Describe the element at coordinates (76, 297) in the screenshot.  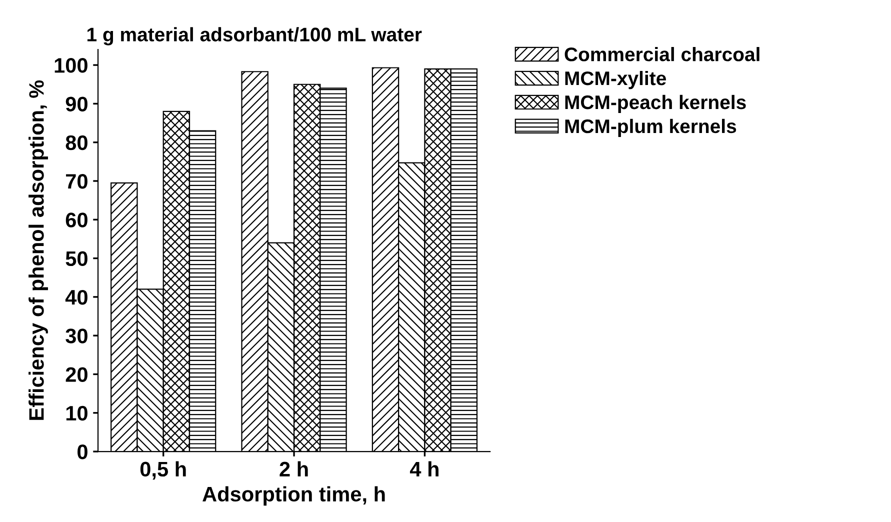
I see `y-tick-label: 40` at that location.